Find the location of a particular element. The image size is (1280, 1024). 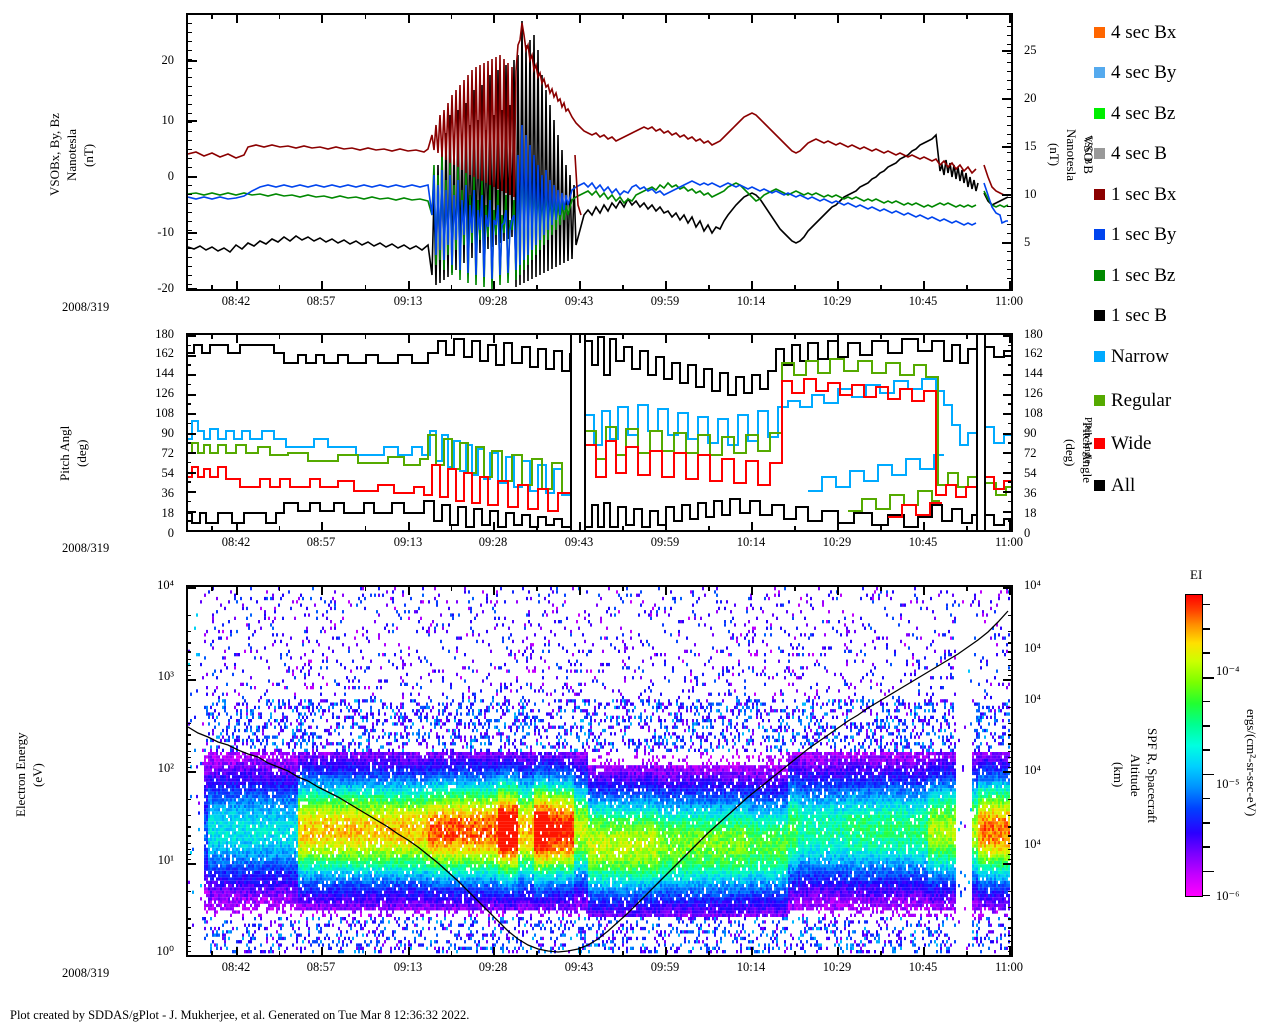

mag-xtick-7: 10:29 is located at coordinates (837, 301).